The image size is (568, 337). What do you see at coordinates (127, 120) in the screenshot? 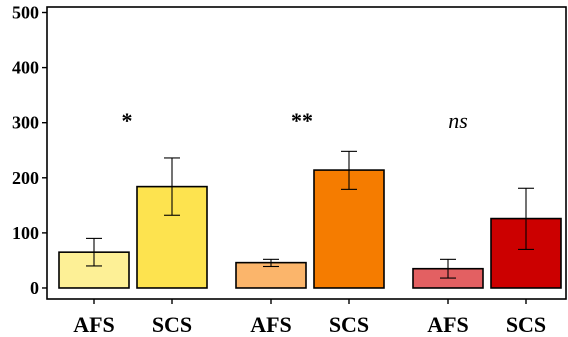
I see `significance-label: *` at bounding box center [127, 120].